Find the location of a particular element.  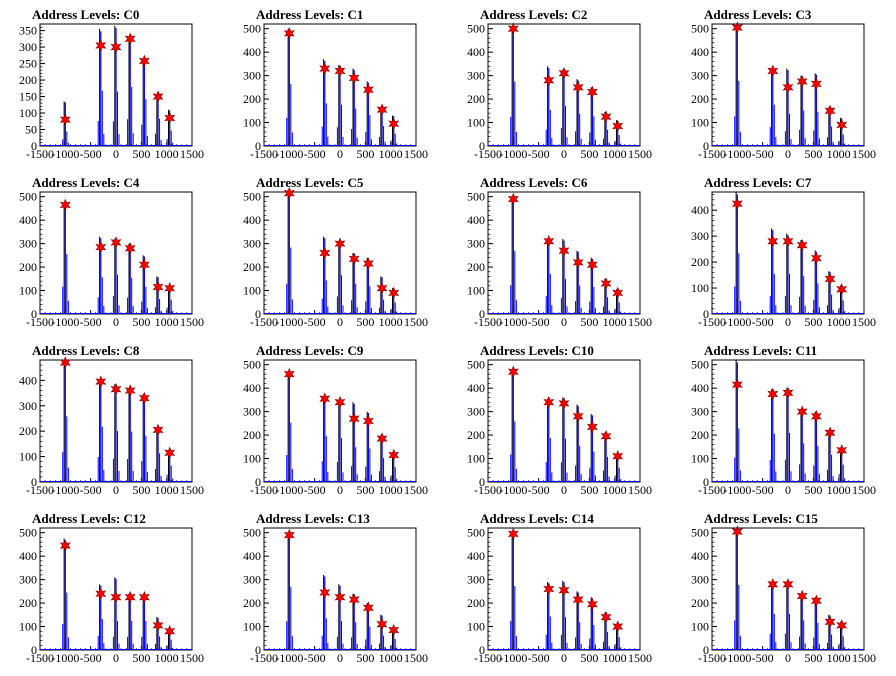

chart-title: Address Levels: C7 is located at coordinates (758, 182).